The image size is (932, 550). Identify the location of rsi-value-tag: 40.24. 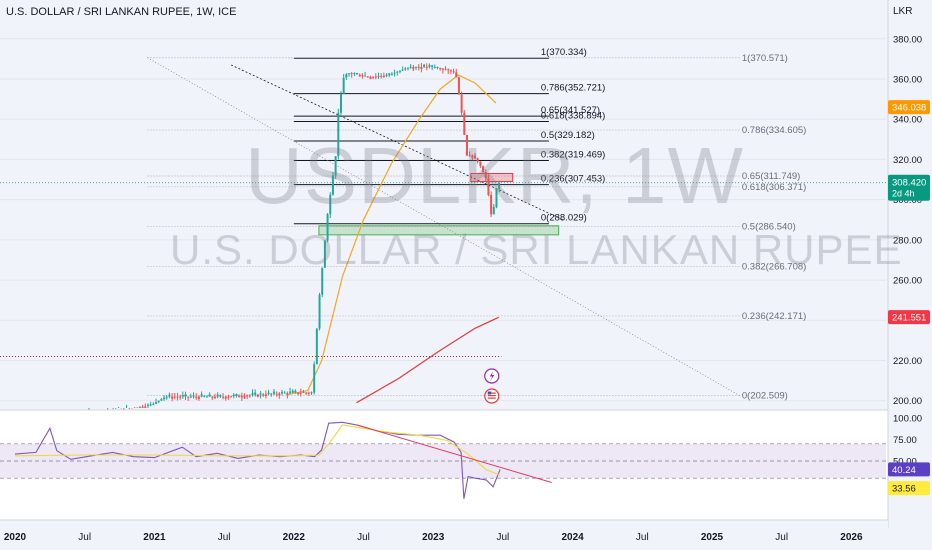
(904, 470).